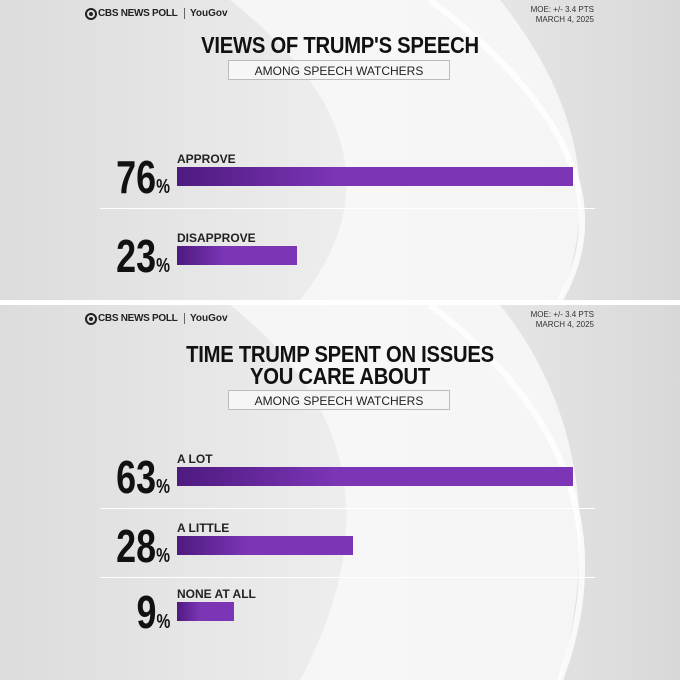  Describe the element at coordinates (195, 459) in the screenshot. I see `category-label: A LOT` at that location.